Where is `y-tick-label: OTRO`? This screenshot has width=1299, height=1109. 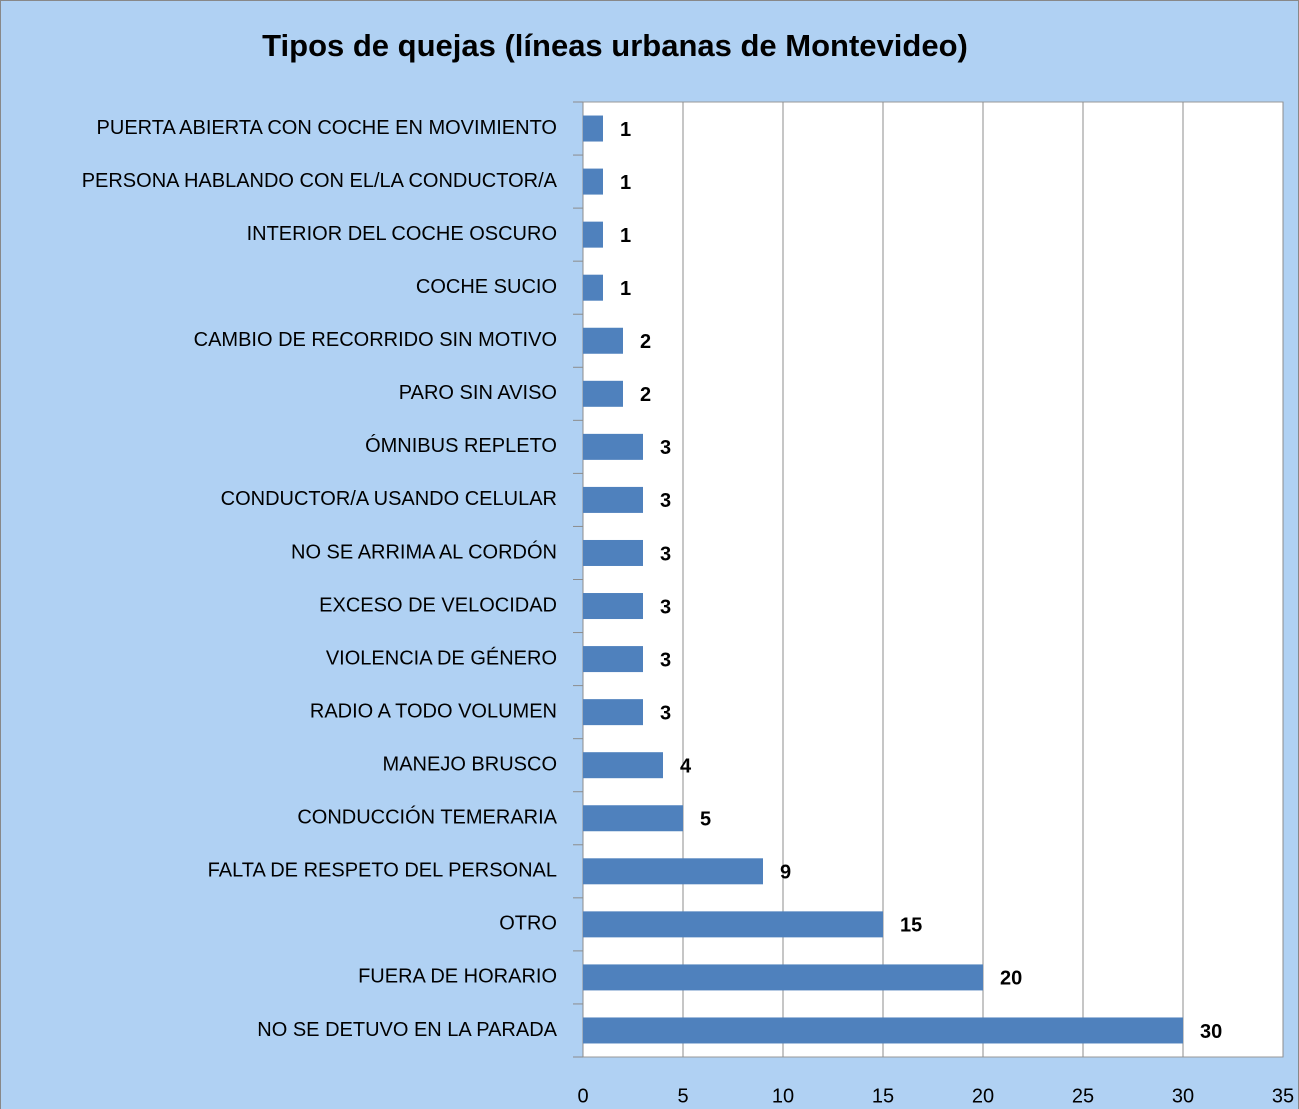
y-tick-label: OTRO is located at coordinates (528, 924).